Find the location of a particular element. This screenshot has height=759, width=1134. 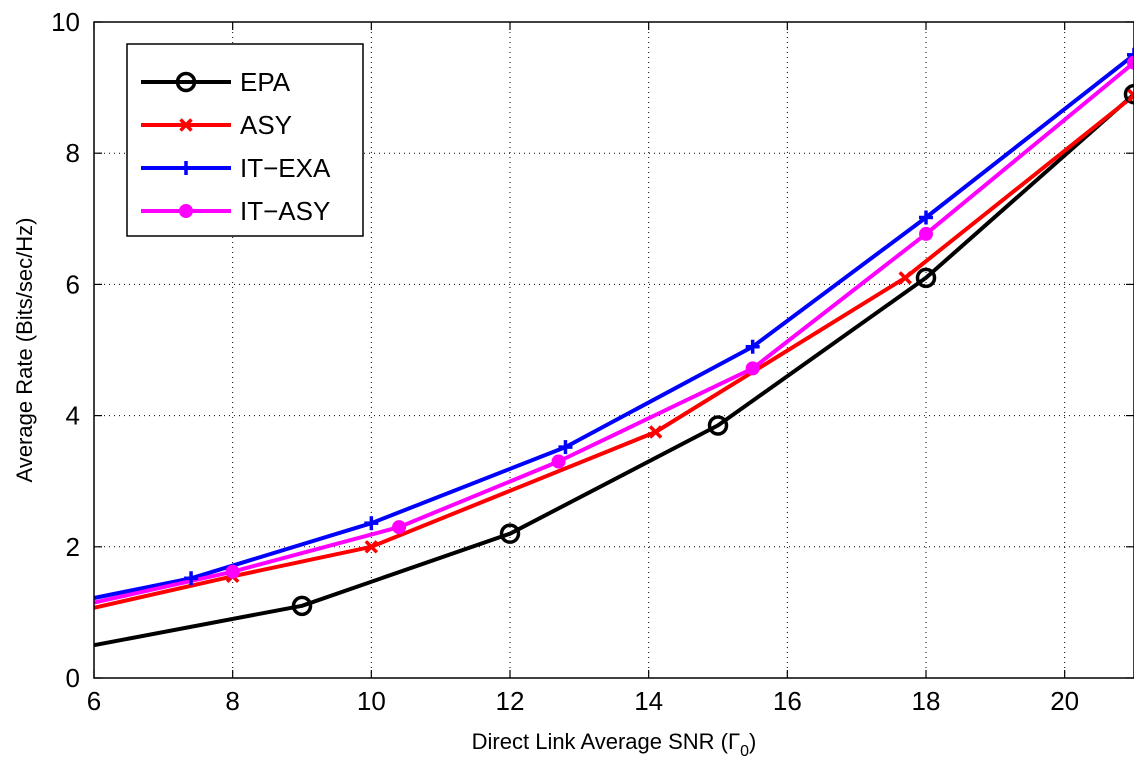

x-axis-label-subscript: 0 is located at coordinates (744, 751).